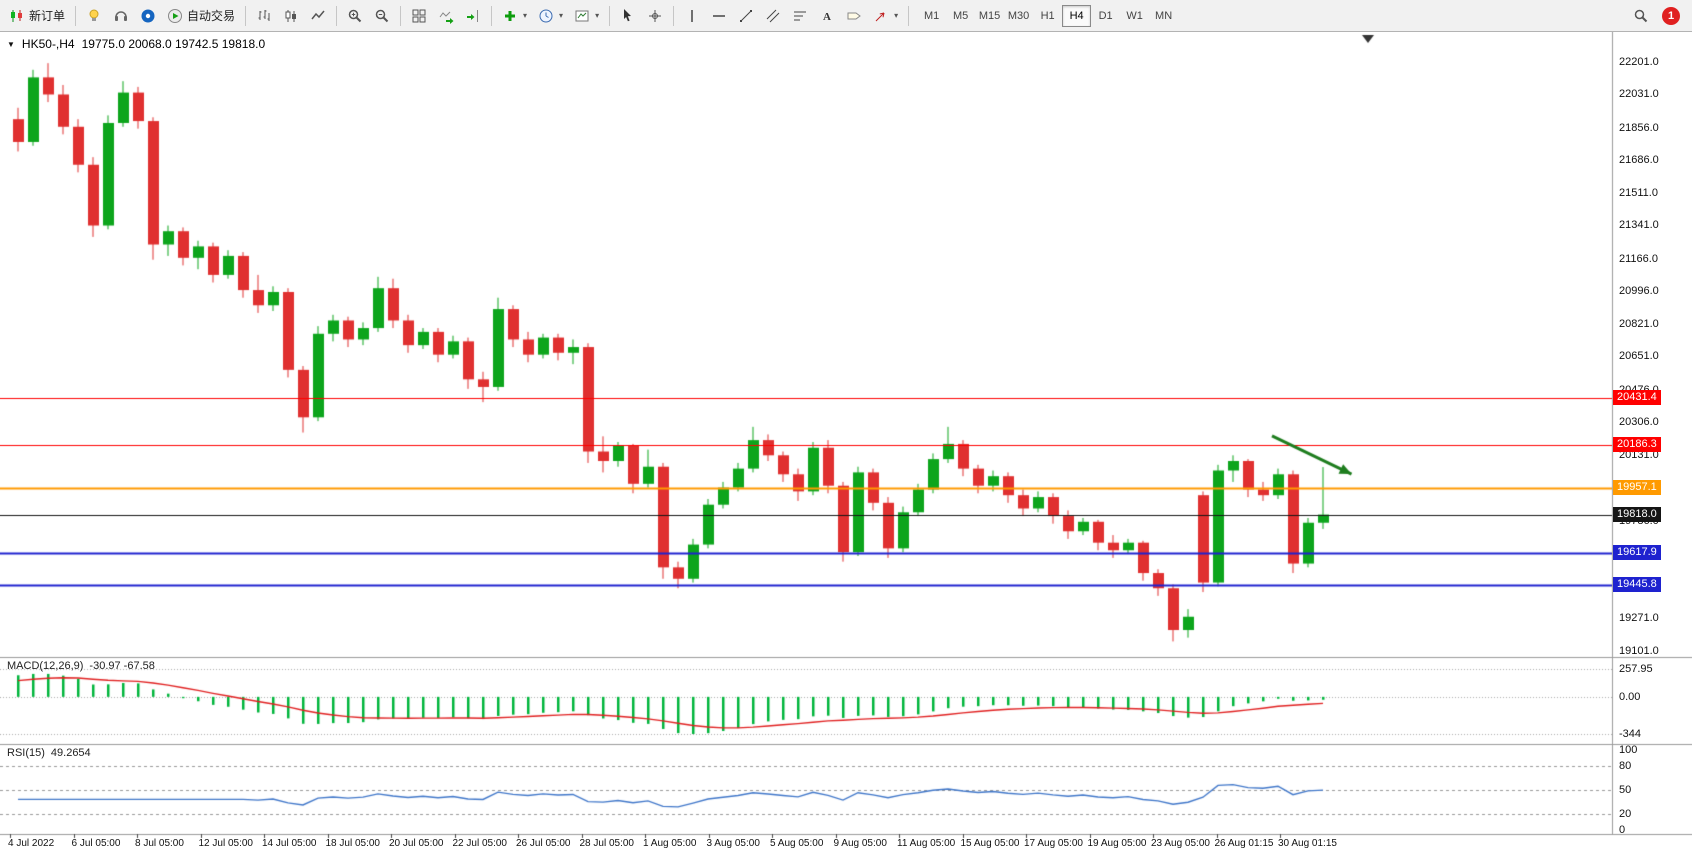 This screenshot has width=1692, height=853. I want to click on price-scale-label: 20131.0, so click(1639, 455).